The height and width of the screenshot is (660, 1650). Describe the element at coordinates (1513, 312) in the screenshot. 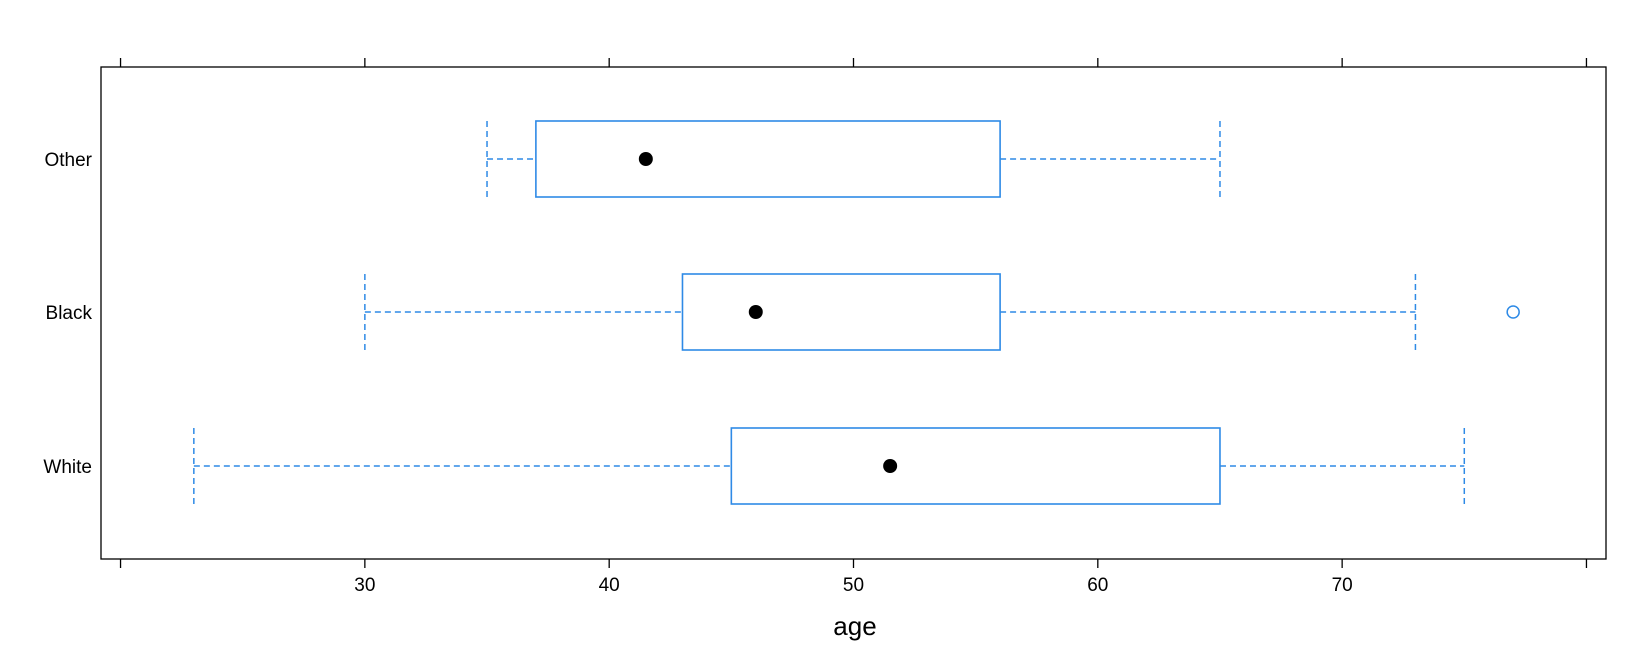

I see `outlier-point` at that location.